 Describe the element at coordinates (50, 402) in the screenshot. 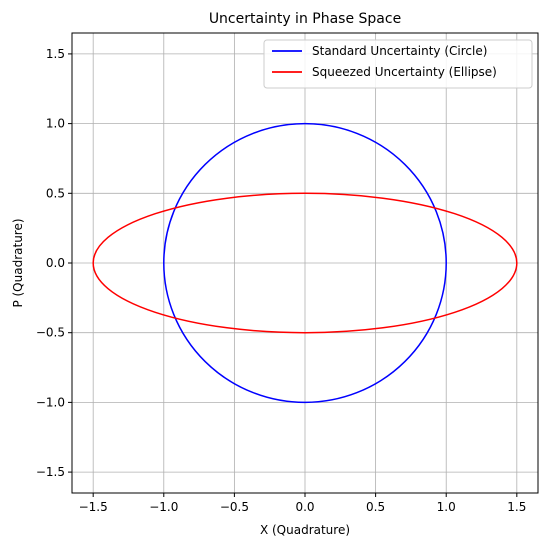

I see `y-tick-label: −1.0` at that location.